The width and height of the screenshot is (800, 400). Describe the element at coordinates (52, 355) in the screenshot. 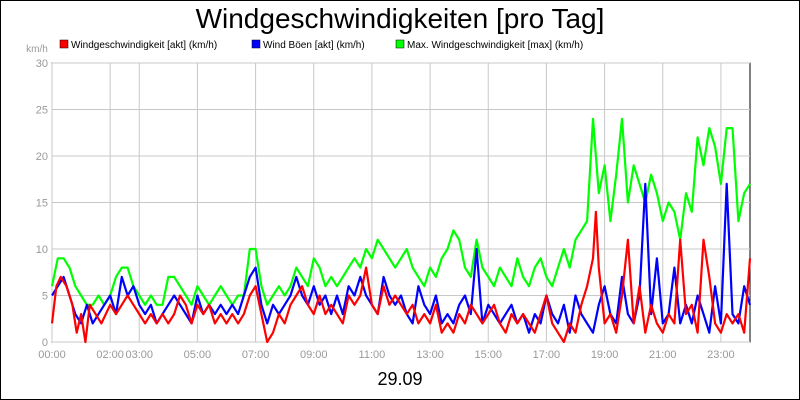

I see `x-tick-label: 00:00` at that location.